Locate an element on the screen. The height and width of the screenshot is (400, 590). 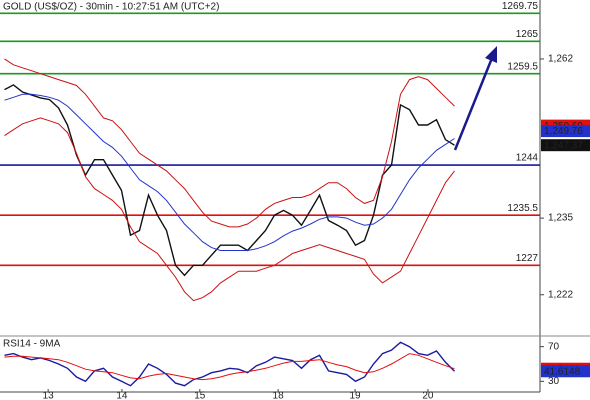
x-tick-label: 19 is located at coordinates (355, 395).